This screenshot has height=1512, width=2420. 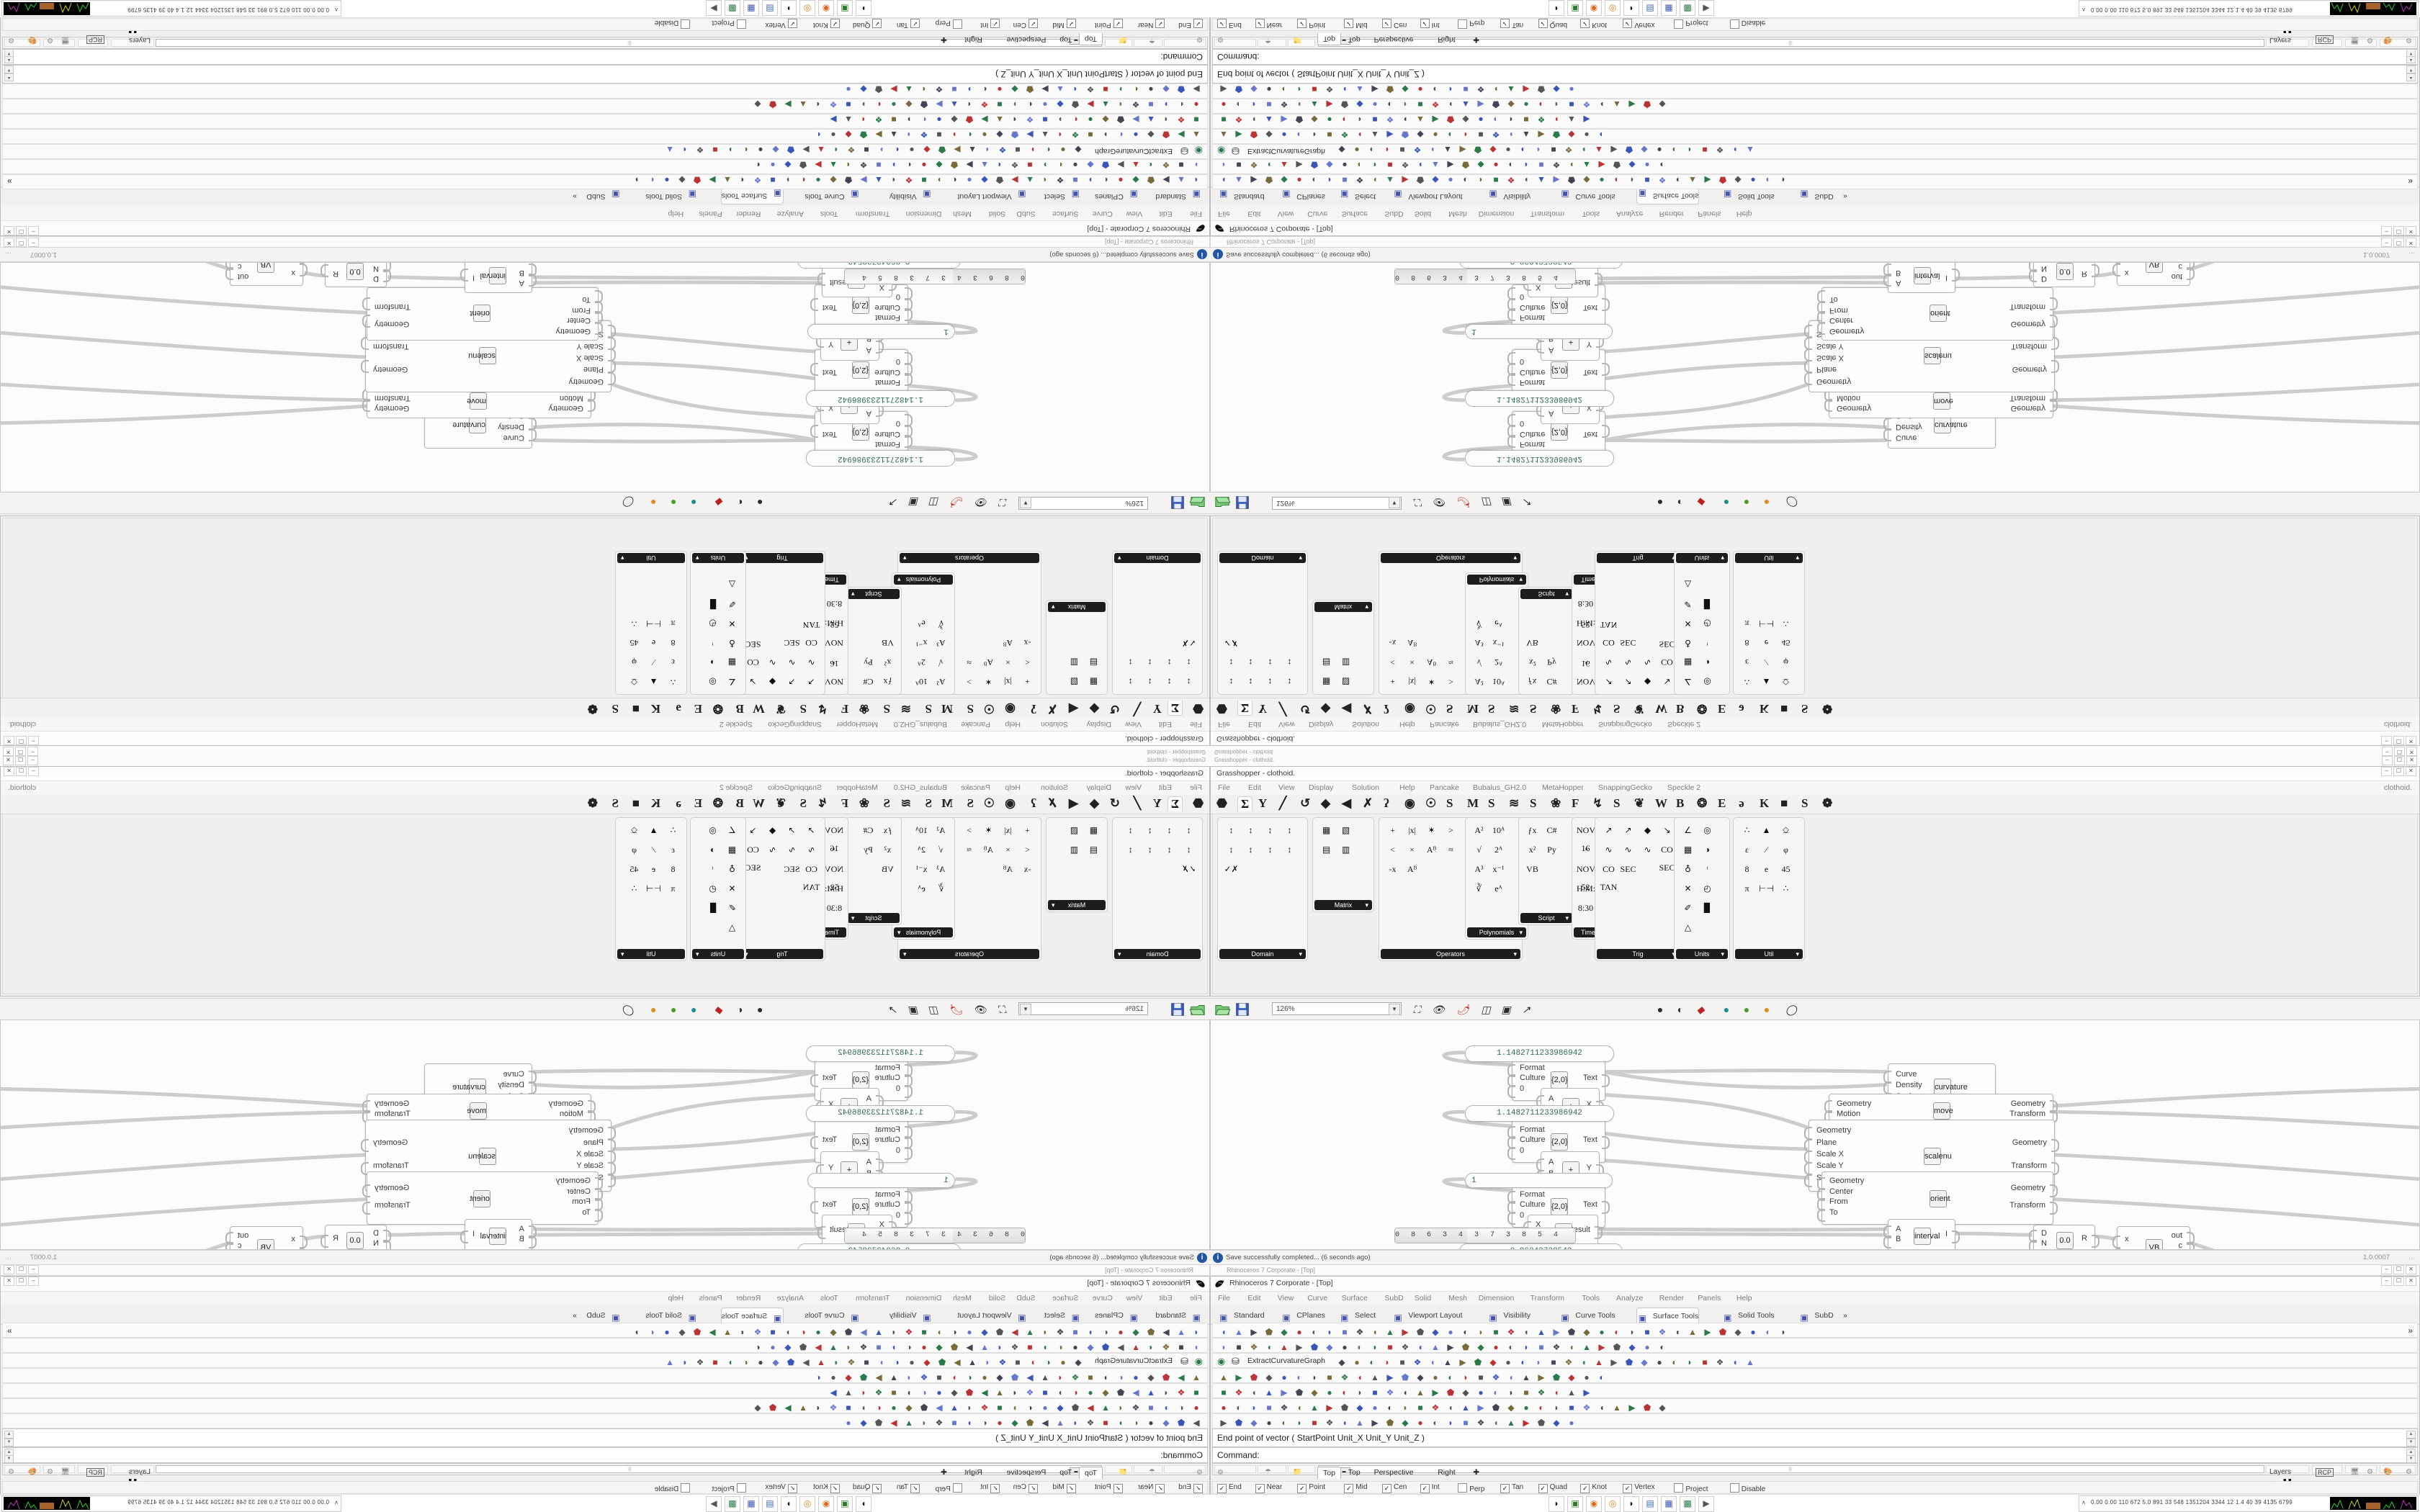 I want to click on gh-component-7-1: ◎, so click(x=1707, y=681).